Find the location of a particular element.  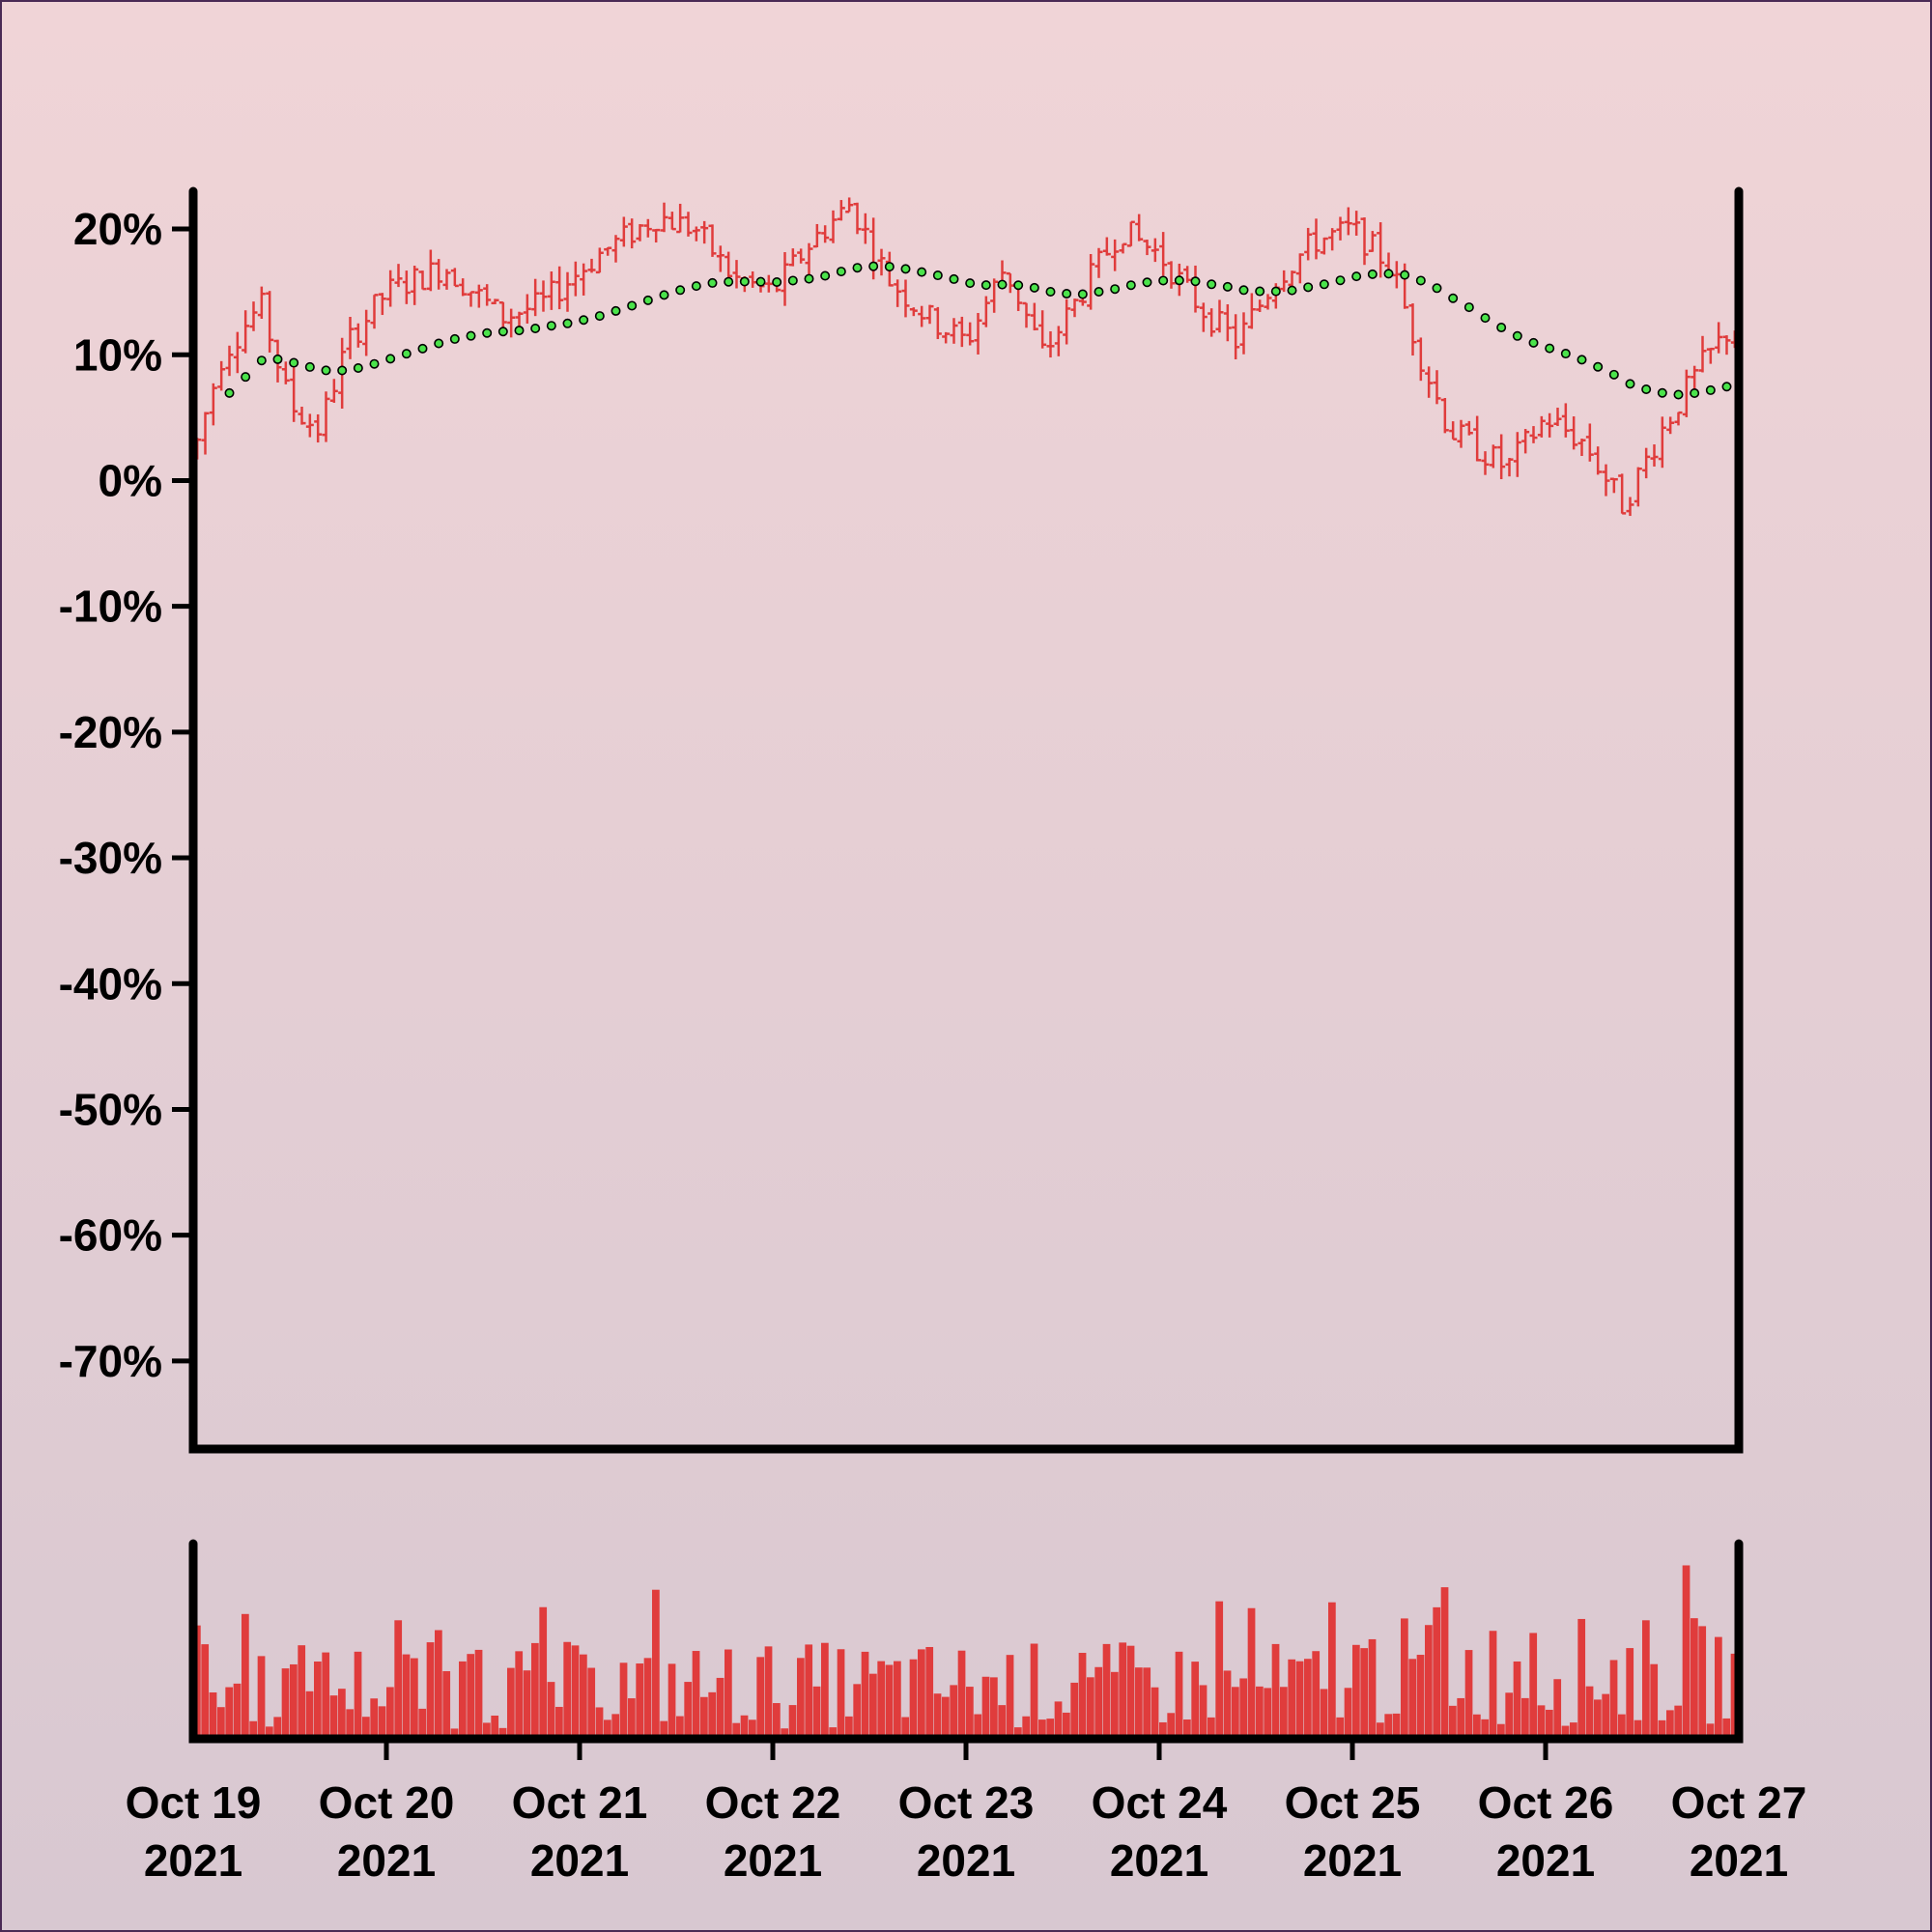

y-tick-label: 10% is located at coordinates (117, 354).